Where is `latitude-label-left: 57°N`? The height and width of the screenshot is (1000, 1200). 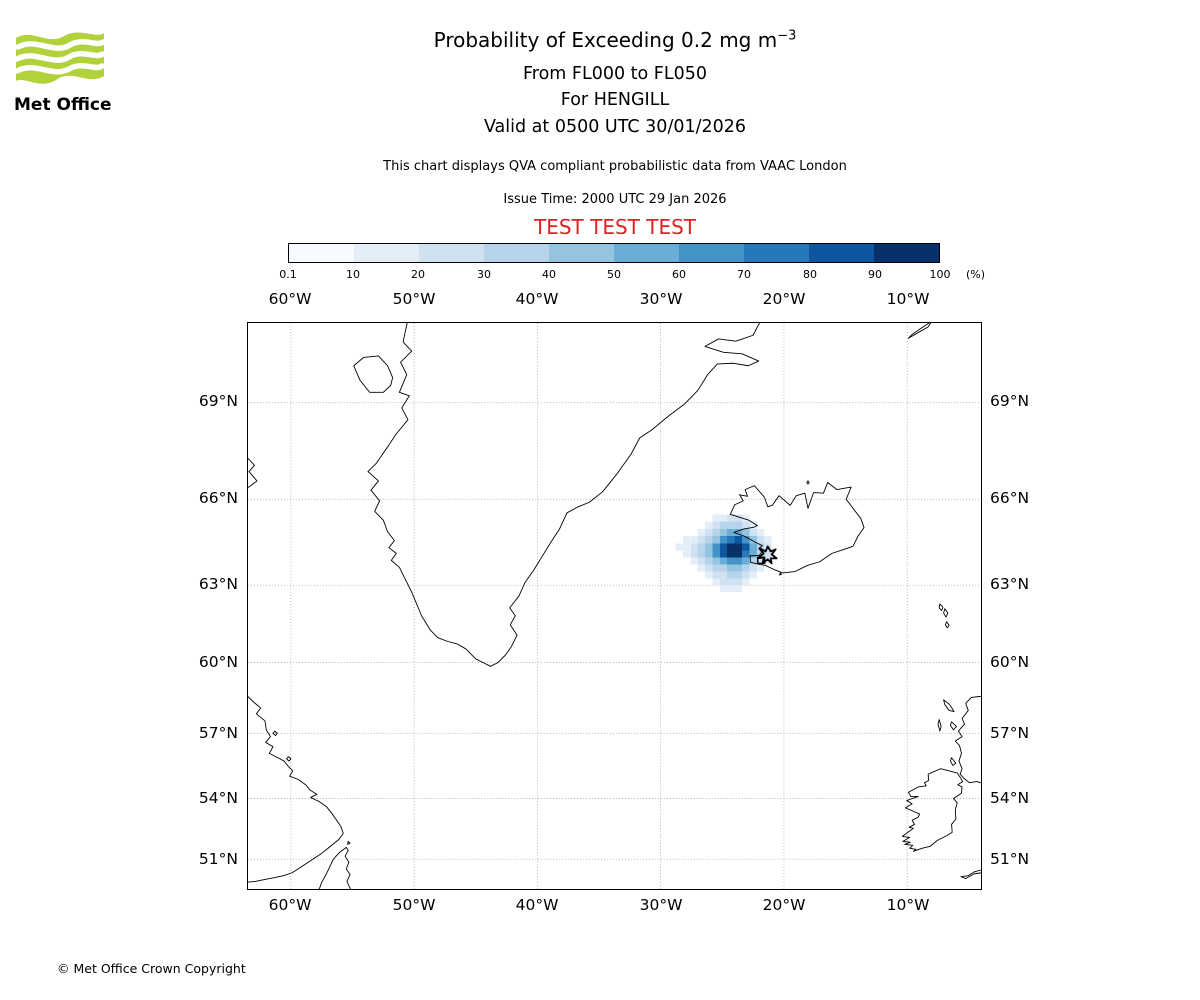 latitude-label-left: 57°N is located at coordinates (218, 733).